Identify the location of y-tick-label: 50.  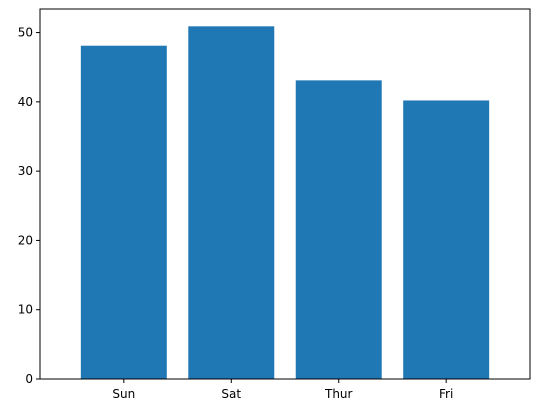
(25, 33).